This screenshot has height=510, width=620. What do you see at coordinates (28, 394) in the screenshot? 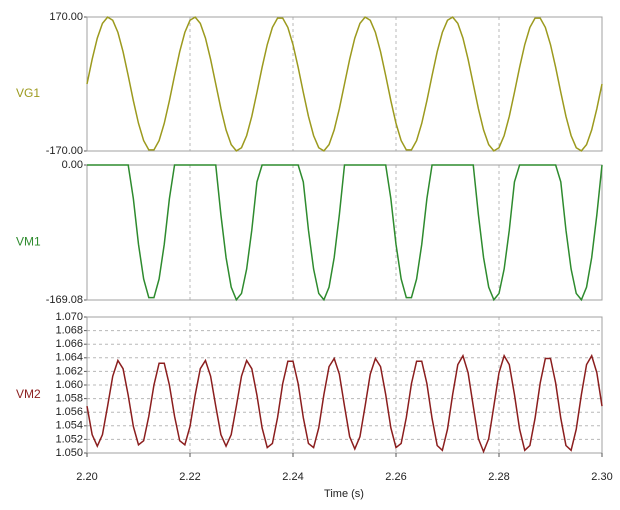
I see `series-name: VM2` at bounding box center [28, 394].